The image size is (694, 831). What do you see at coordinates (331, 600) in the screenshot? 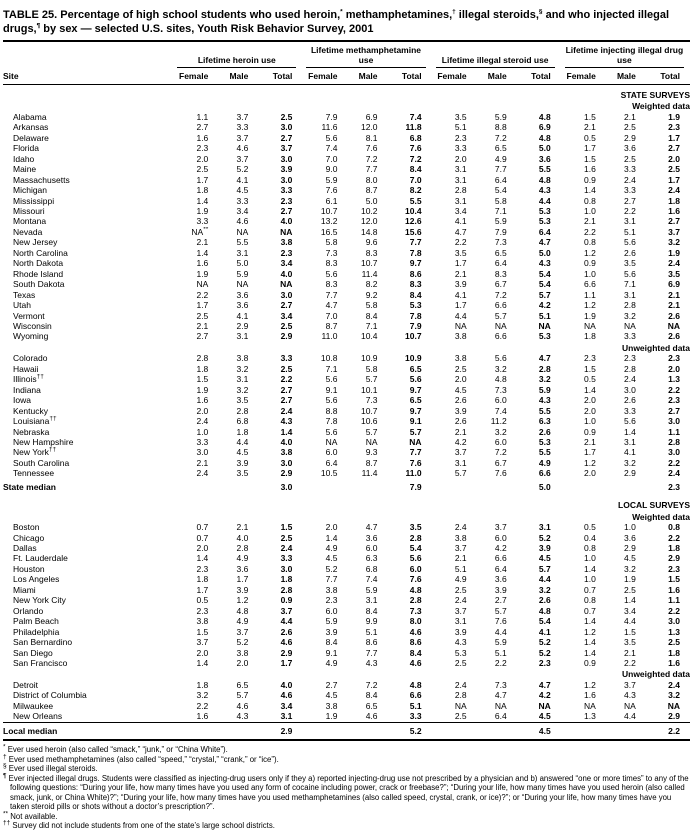
I see `value-cell: 2.3` at bounding box center [331, 600].